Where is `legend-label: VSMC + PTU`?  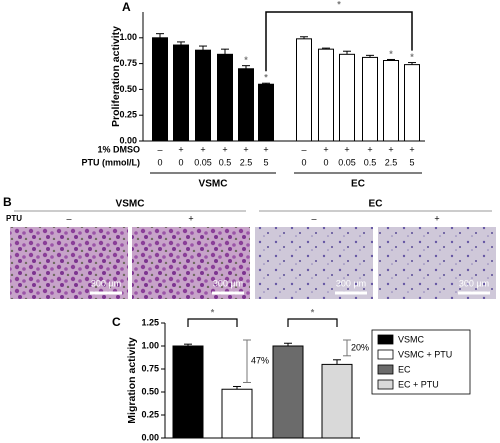
legend-label: VSMC + PTU is located at coordinates (425, 354).